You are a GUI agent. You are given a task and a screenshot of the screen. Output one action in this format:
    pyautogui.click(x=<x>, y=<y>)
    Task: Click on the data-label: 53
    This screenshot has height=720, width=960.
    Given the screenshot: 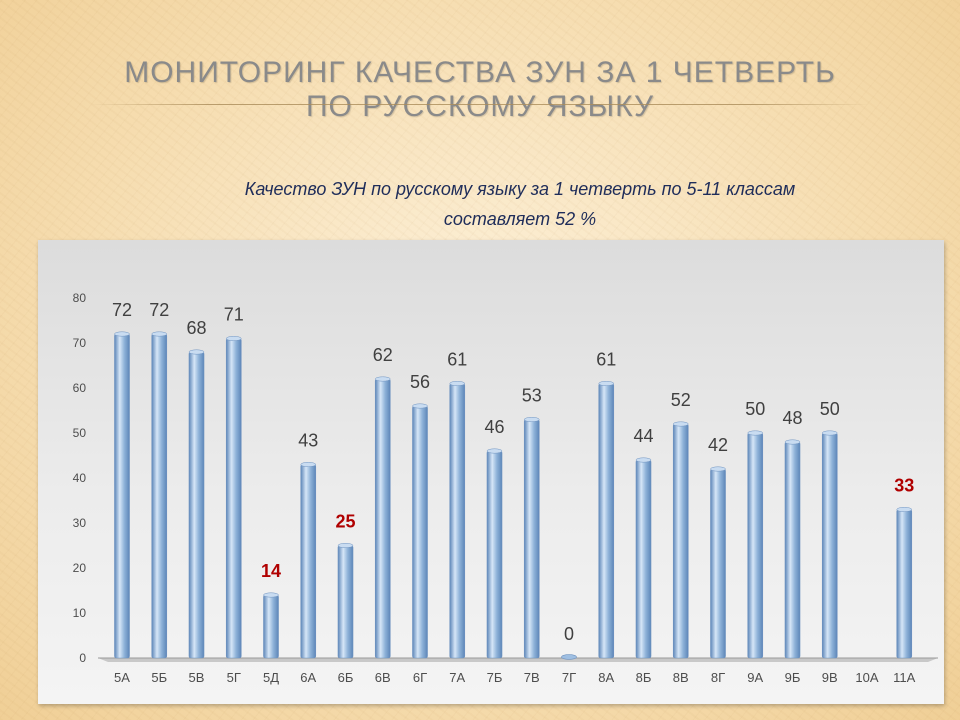 What is the action you would take?
    pyautogui.click(x=532, y=396)
    